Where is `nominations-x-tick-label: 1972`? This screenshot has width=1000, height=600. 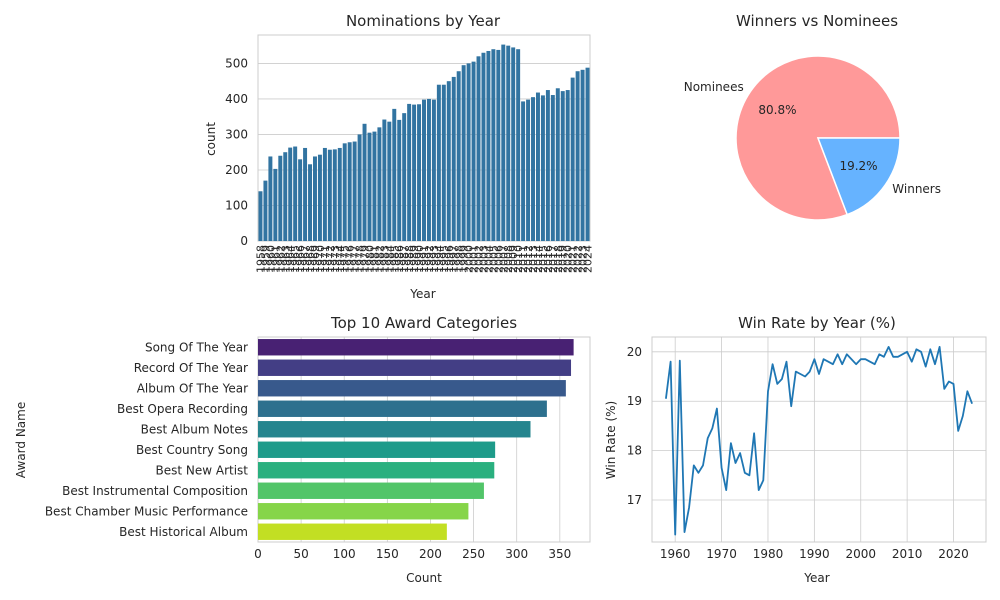 nominations-x-tick-label: 1972 is located at coordinates (330, 259).